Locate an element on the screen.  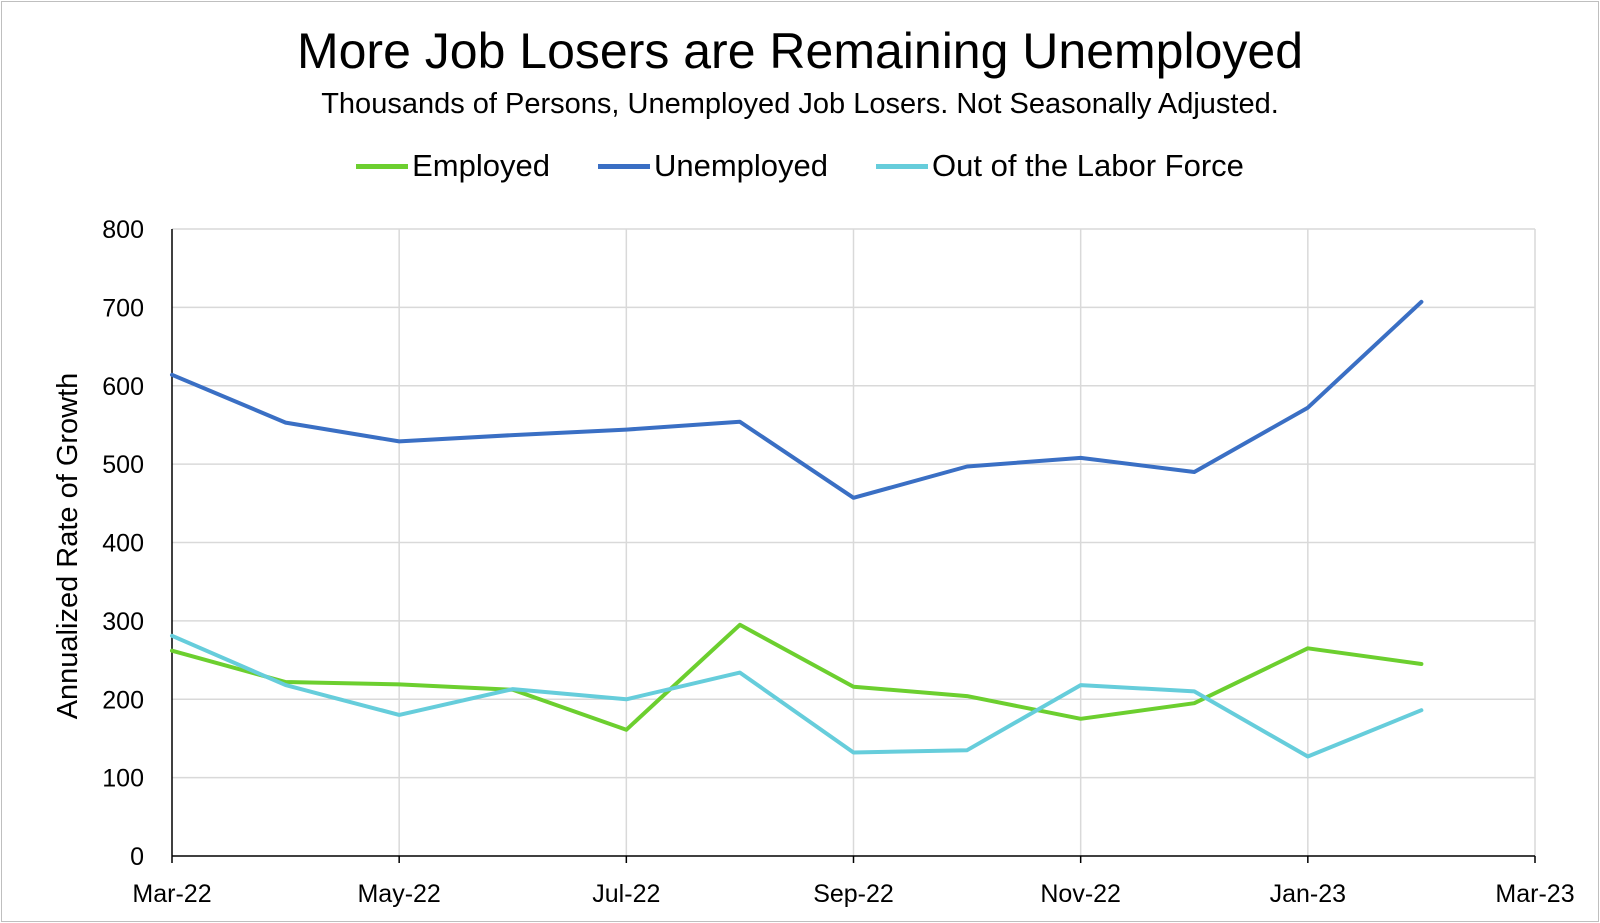
legend-label-employed: Employed is located at coordinates (481, 165).